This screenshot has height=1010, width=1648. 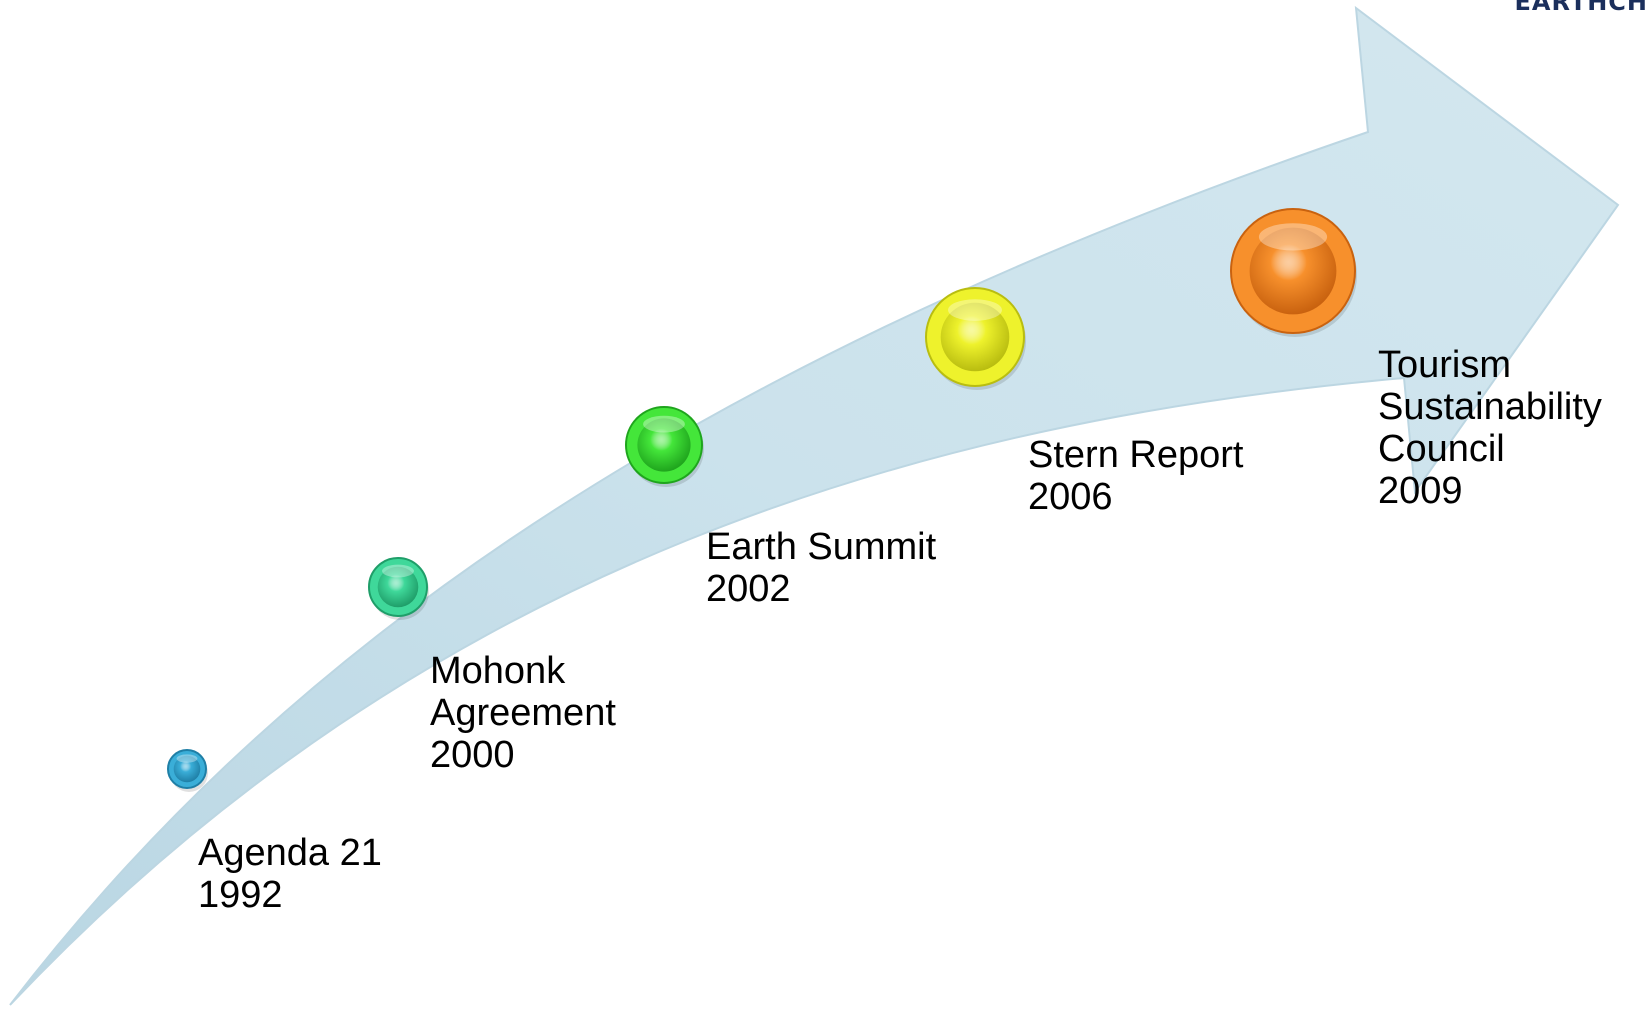 I want to click on event-title-line: Agreement, so click(x=523, y=713).